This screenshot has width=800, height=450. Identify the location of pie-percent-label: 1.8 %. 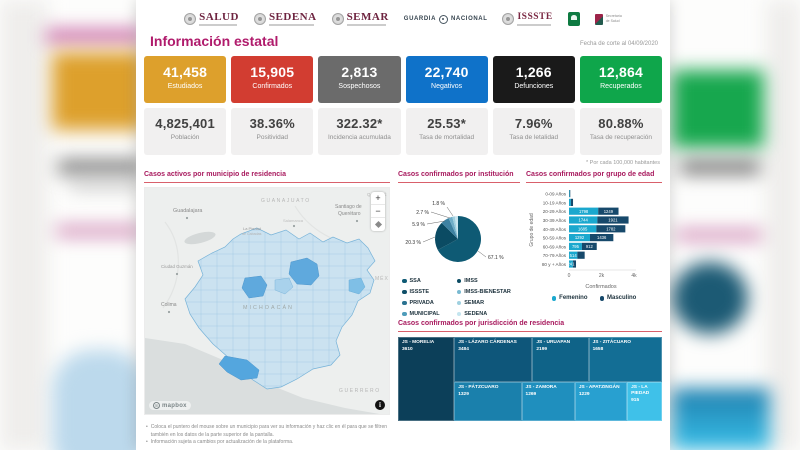
(438, 204).